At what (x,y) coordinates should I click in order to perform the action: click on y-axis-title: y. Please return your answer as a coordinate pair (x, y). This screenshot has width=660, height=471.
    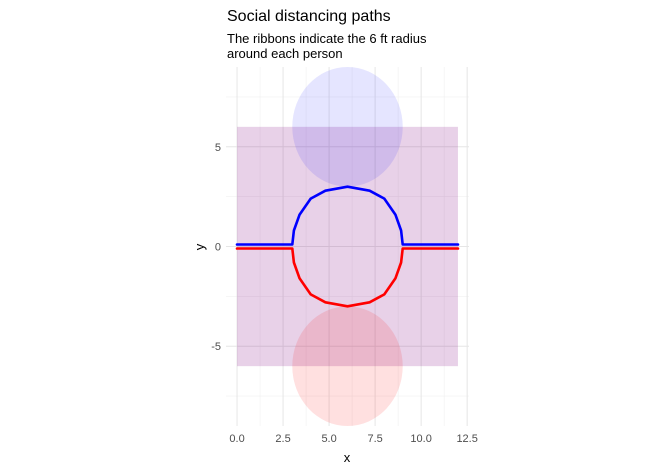
    Looking at the image, I should click on (199, 246).